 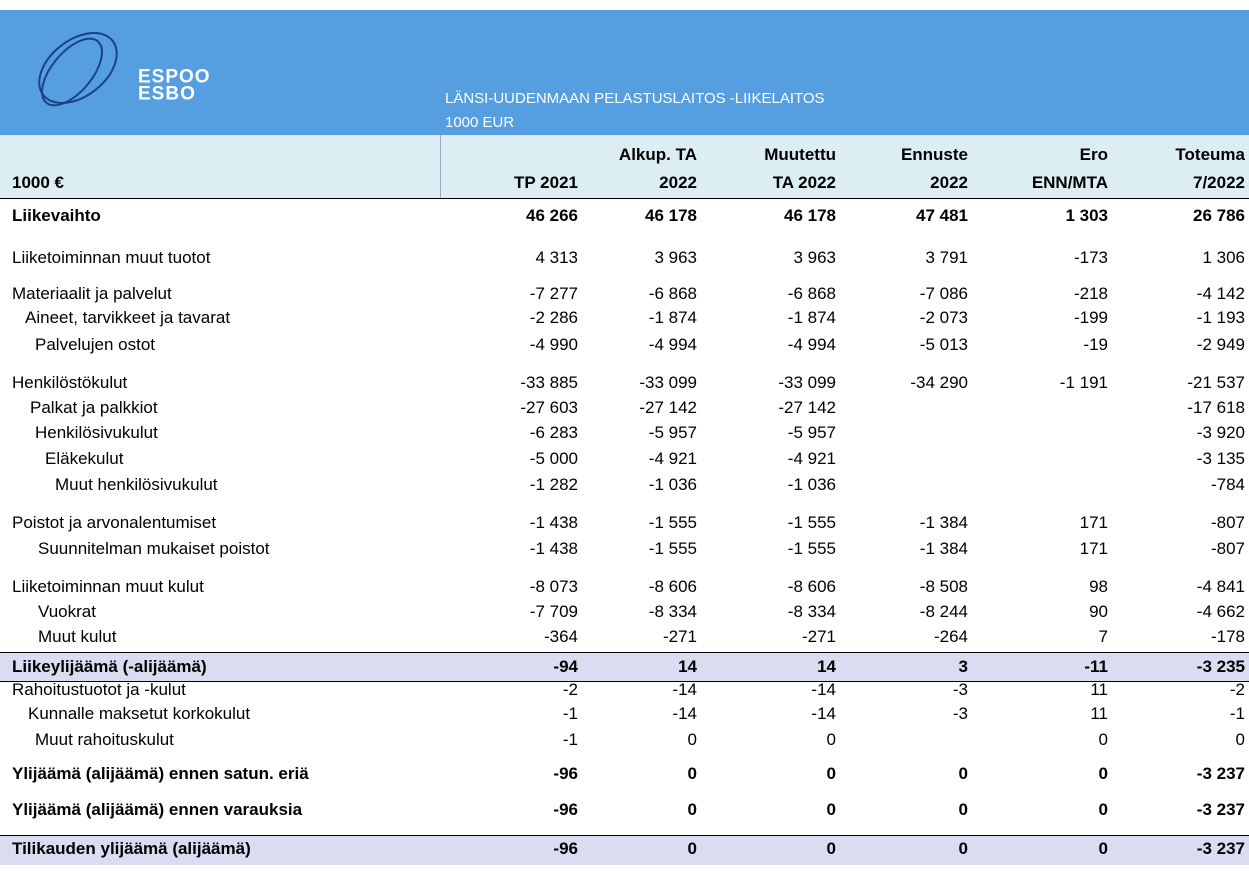 What do you see at coordinates (560, 636) in the screenshot?
I see `cell-value: -364` at bounding box center [560, 636].